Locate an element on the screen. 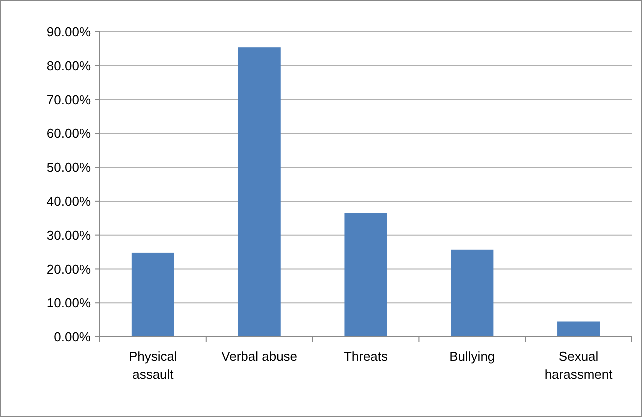  x-tick-label: Bullying is located at coordinates (473, 356).